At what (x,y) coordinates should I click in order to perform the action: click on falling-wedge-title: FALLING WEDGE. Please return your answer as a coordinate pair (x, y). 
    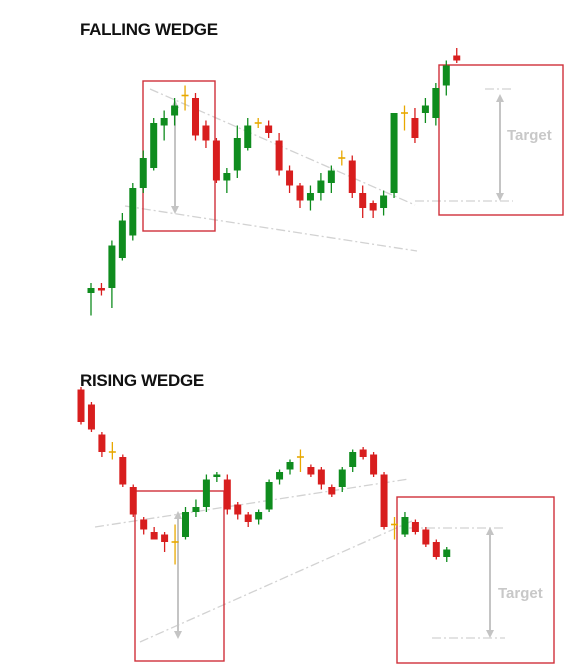
    Looking at the image, I should click on (149, 29).